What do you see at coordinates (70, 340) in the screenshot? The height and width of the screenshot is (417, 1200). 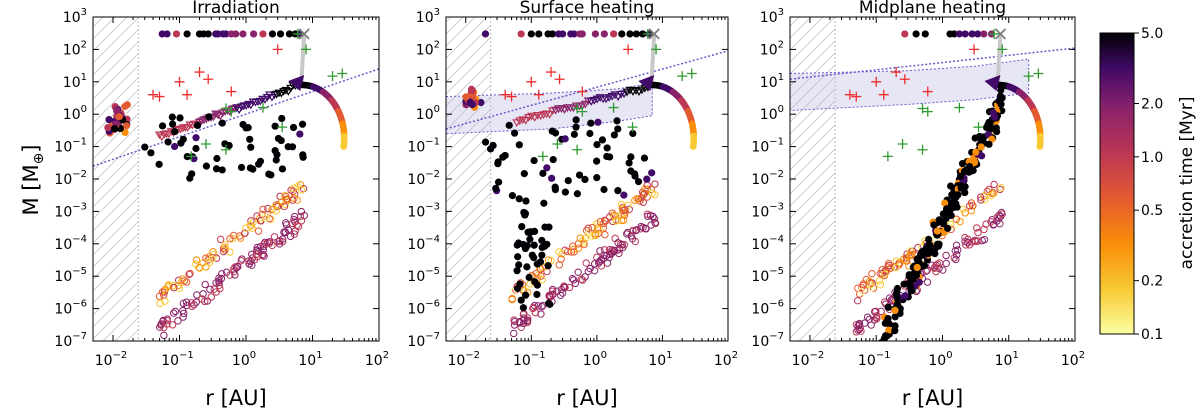 I see `y-tick-label: 10⁻⁷` at bounding box center [70, 340].